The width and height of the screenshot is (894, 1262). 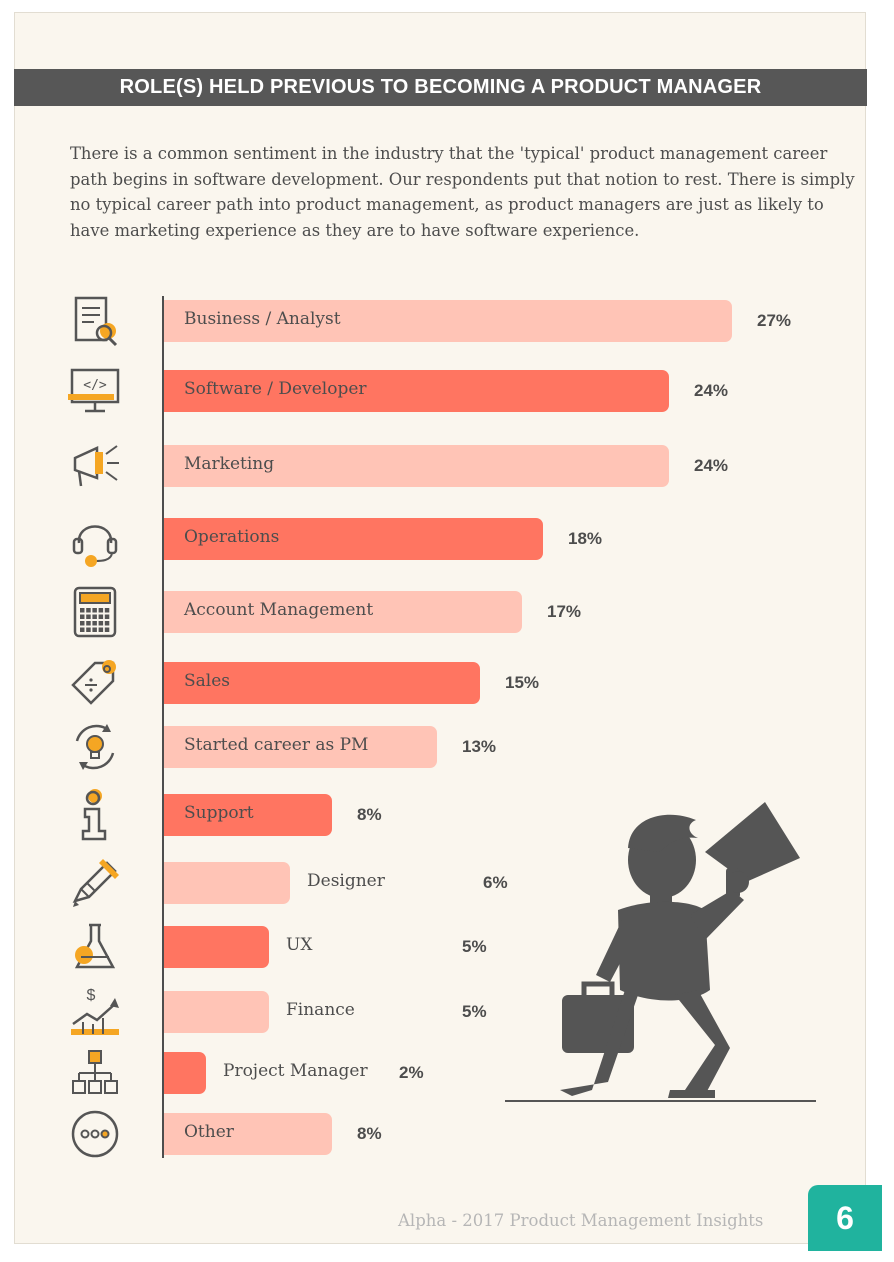 What do you see at coordinates (95, 683) in the screenshot?
I see `price-tag-icon` at bounding box center [95, 683].